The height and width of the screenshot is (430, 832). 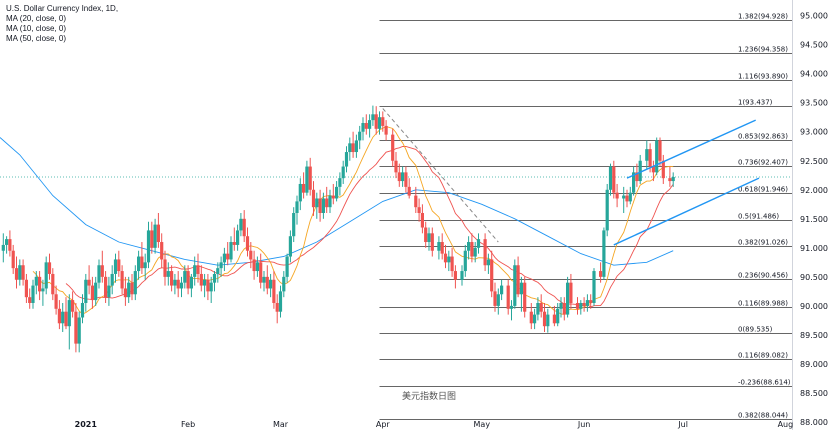 What do you see at coordinates (434, 424) in the screenshot?
I see `time-axis: 2021 Feb Mar Apr May Jun Jul Aug` at bounding box center [434, 424].